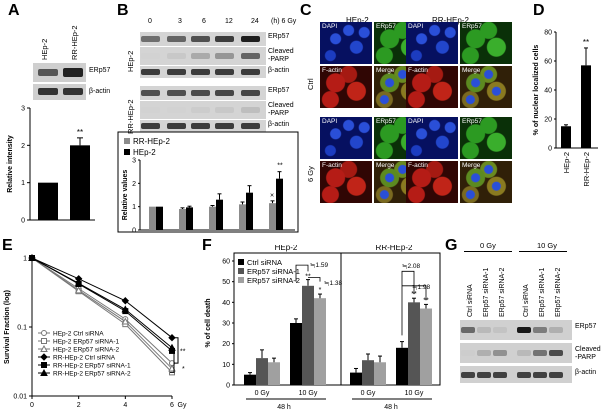 The image size is (610, 417). I want to click on d-ytick-label-0: 0, so click(550, 149).